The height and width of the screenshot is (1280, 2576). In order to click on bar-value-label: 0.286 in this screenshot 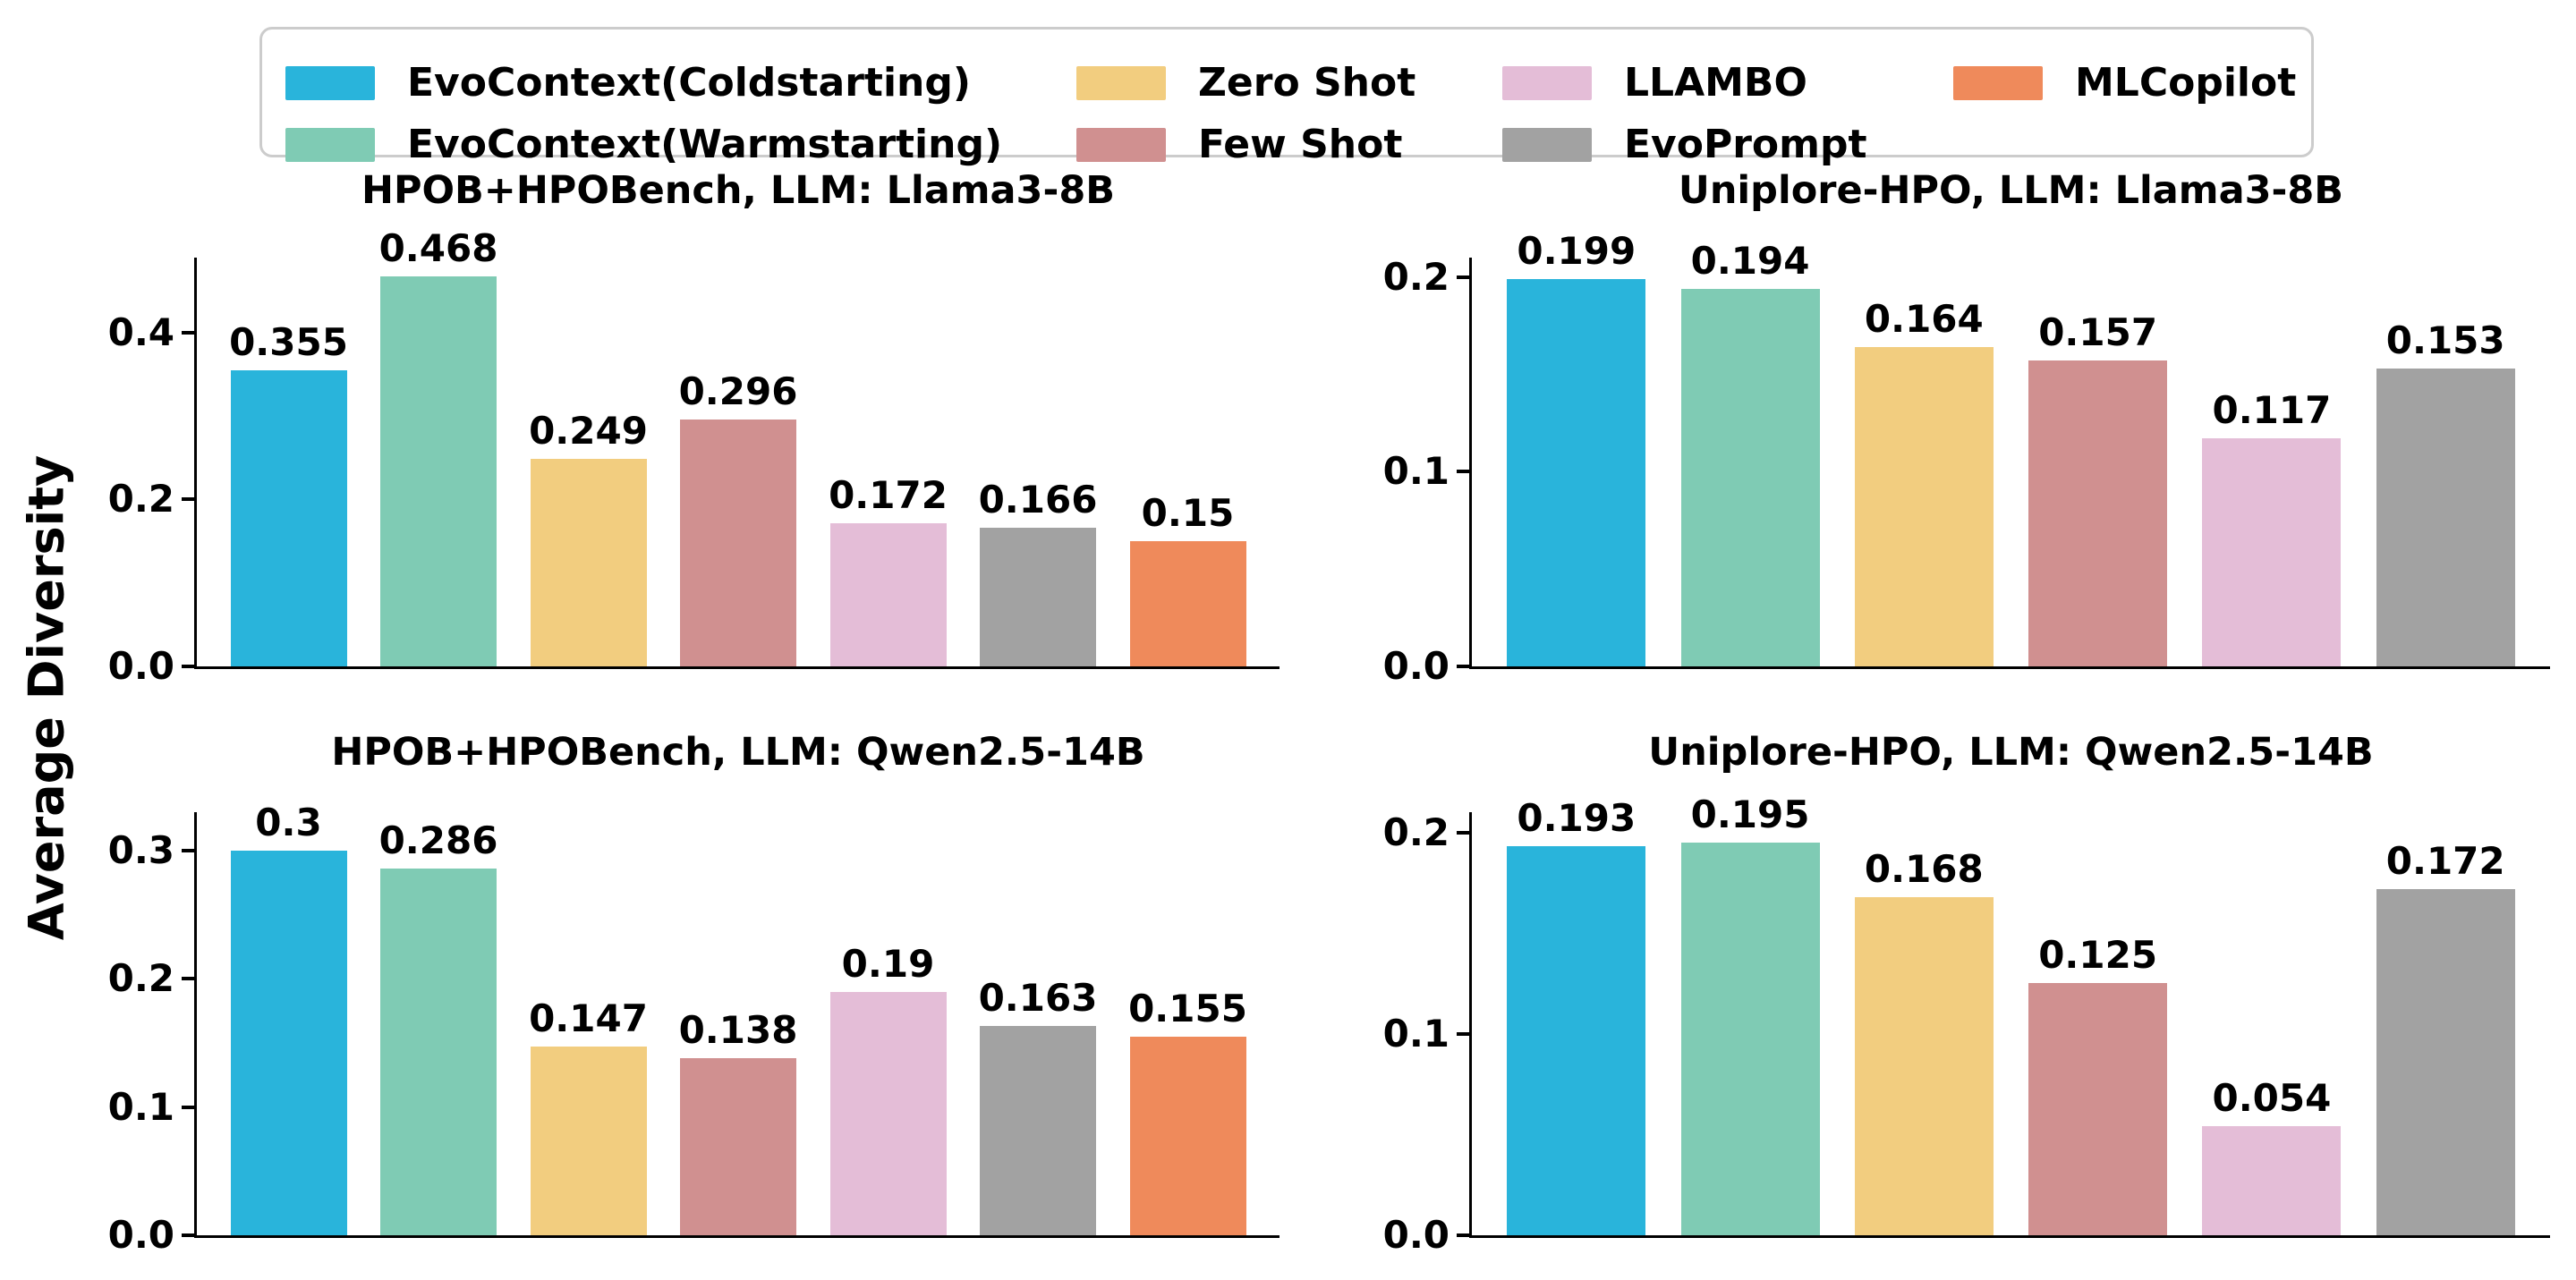, I will do `click(438, 840)`.